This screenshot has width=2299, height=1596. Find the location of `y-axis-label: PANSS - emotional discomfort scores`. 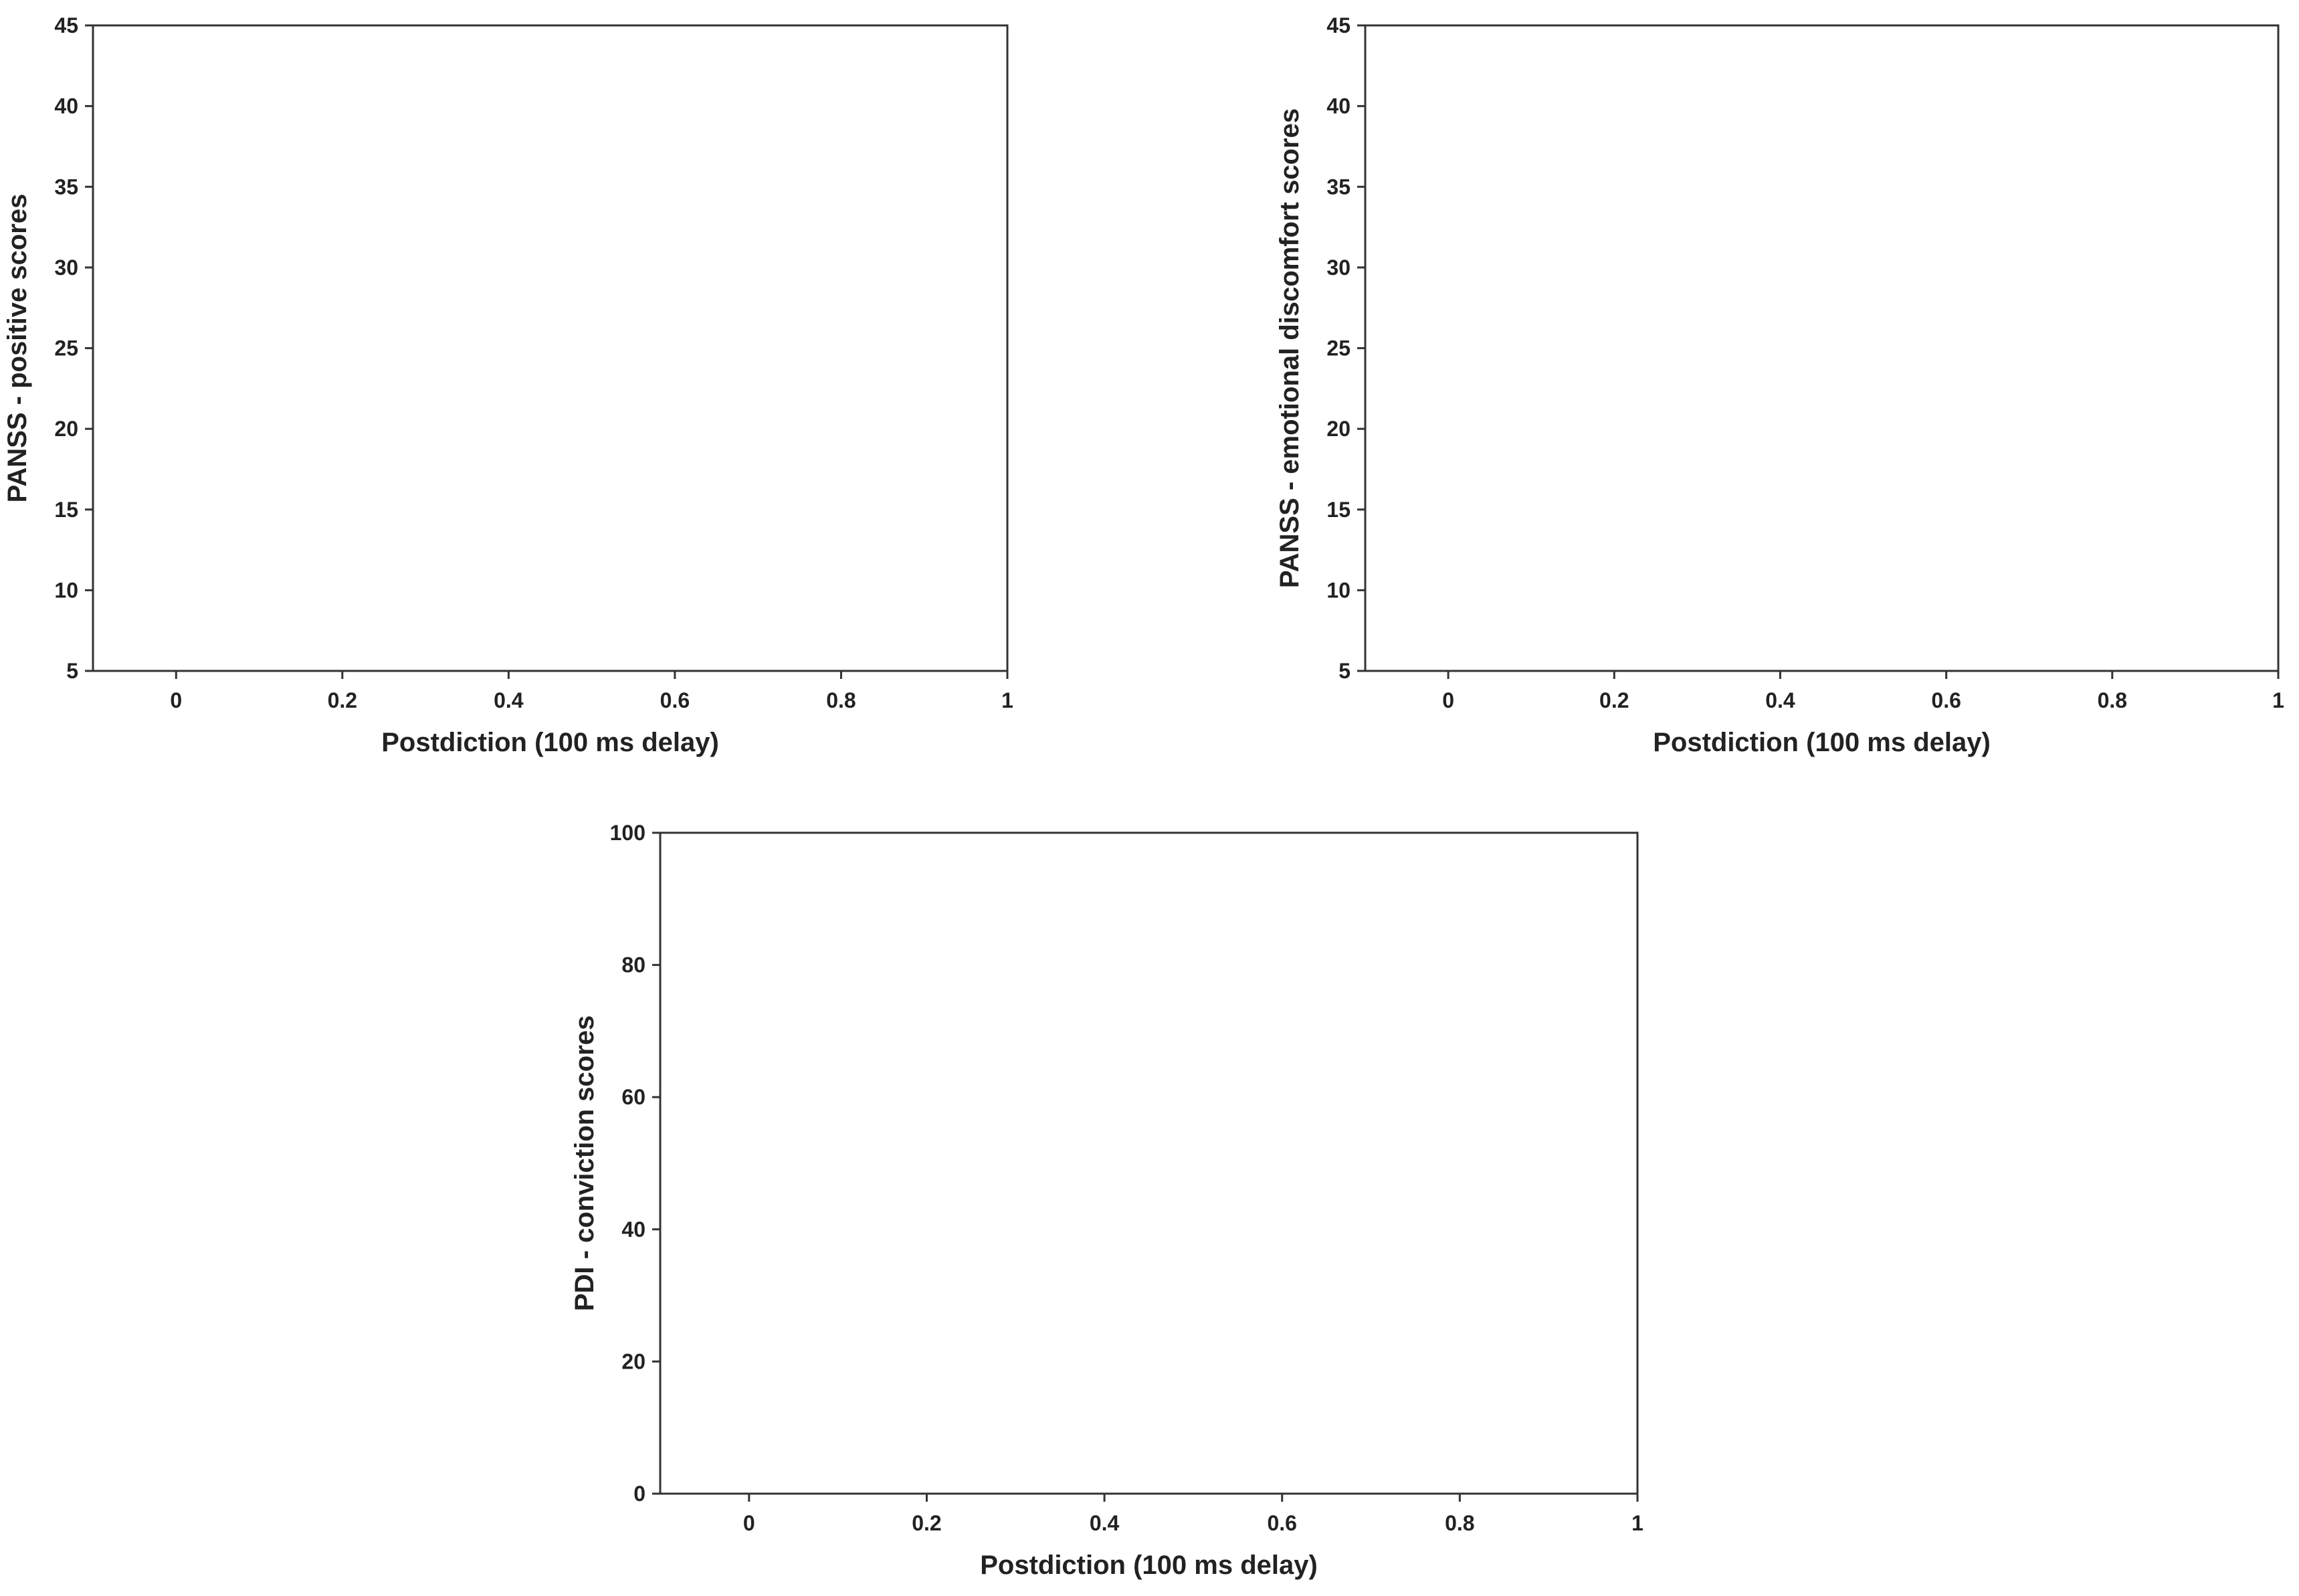

y-axis-label: PANSS - emotional discomfort scores is located at coordinates (1289, 348).